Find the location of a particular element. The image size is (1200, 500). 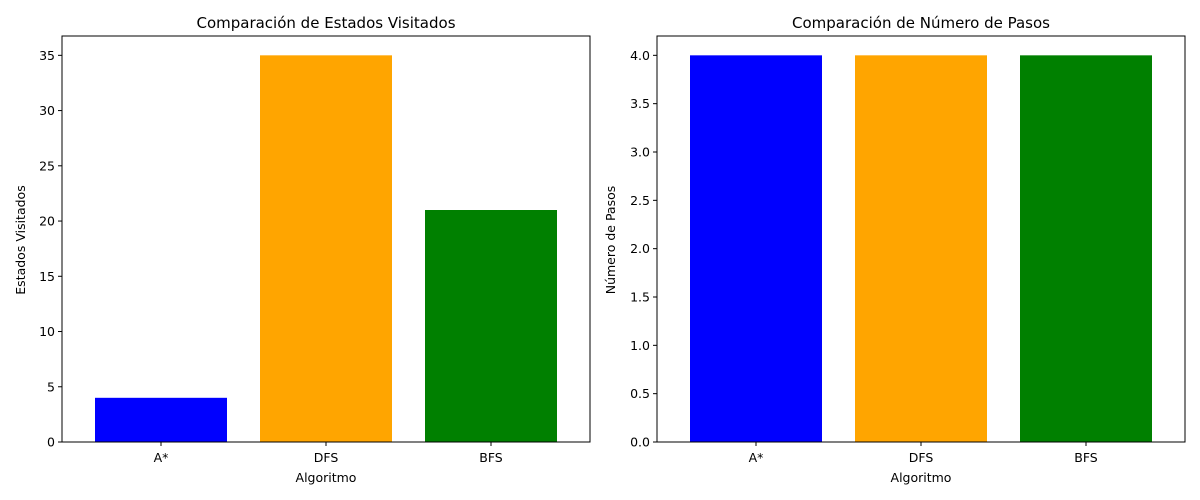

y-tick-label: 2.0 is located at coordinates (640, 248).